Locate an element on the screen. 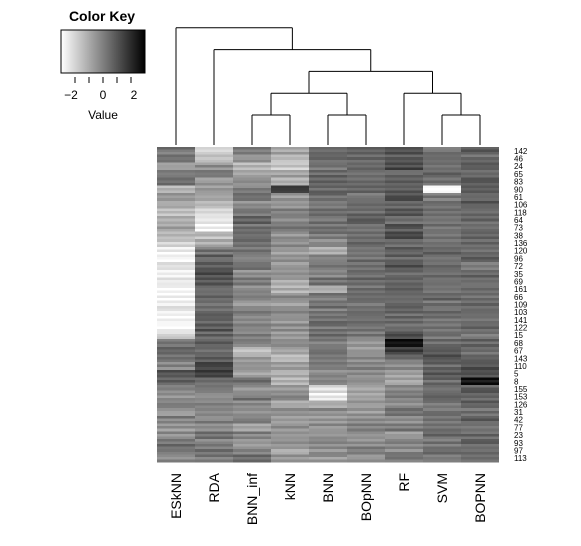 The height and width of the screenshot is (546, 581). row-label: 143 is located at coordinates (521, 358).